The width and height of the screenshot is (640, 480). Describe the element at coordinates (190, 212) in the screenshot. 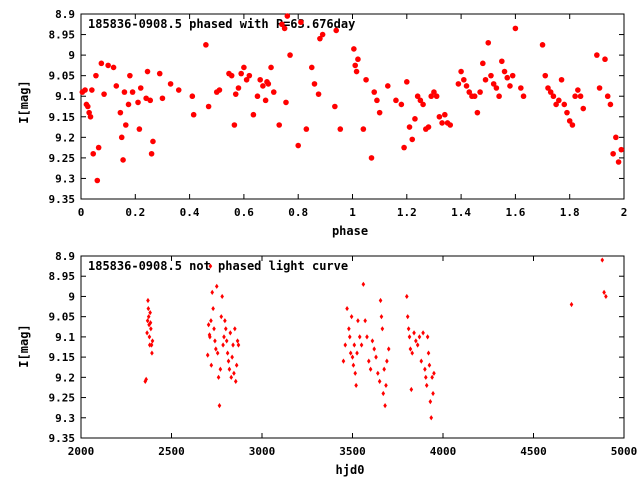

I see `x-tick-label: 0.4` at that location.